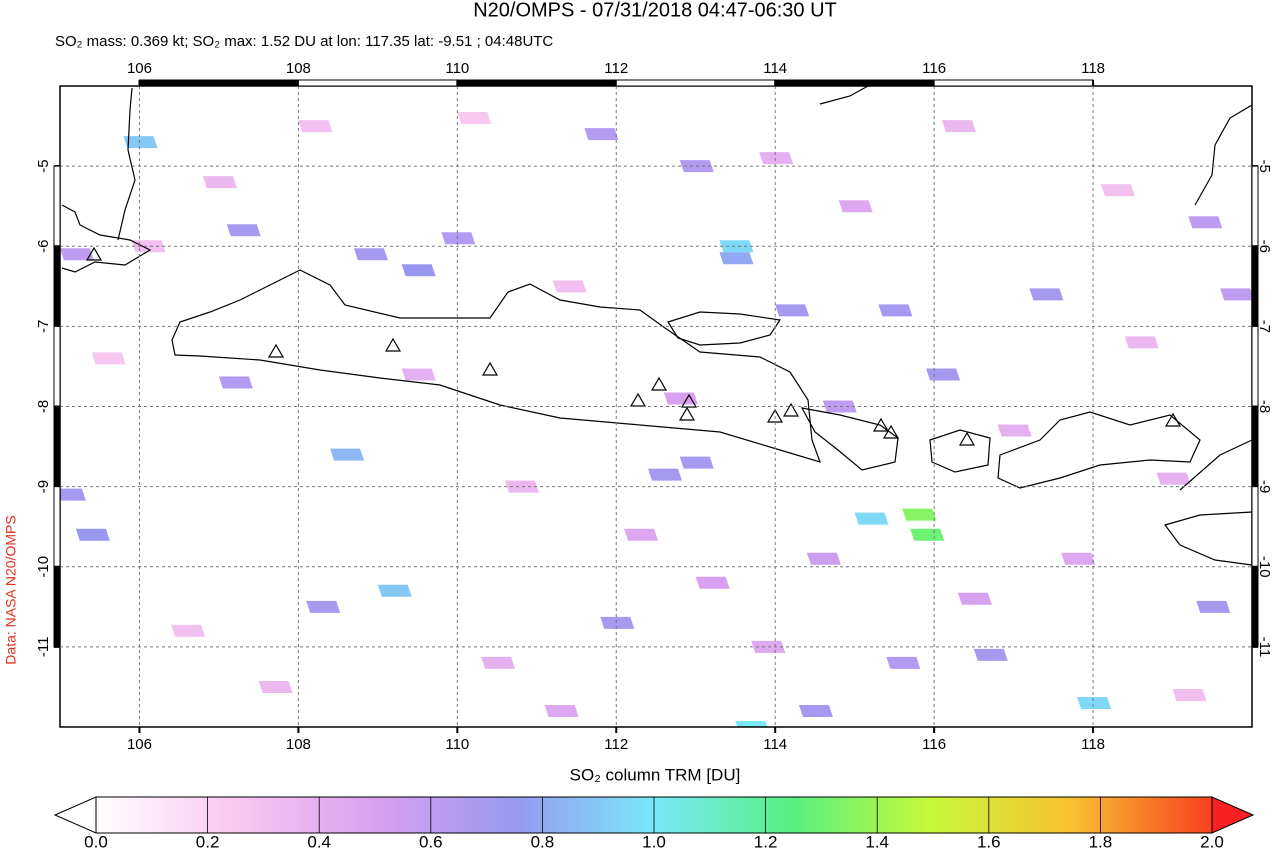 This screenshot has width=1272, height=853. I want to click on colorbar-tick-label: 1.6, so click(989, 841).